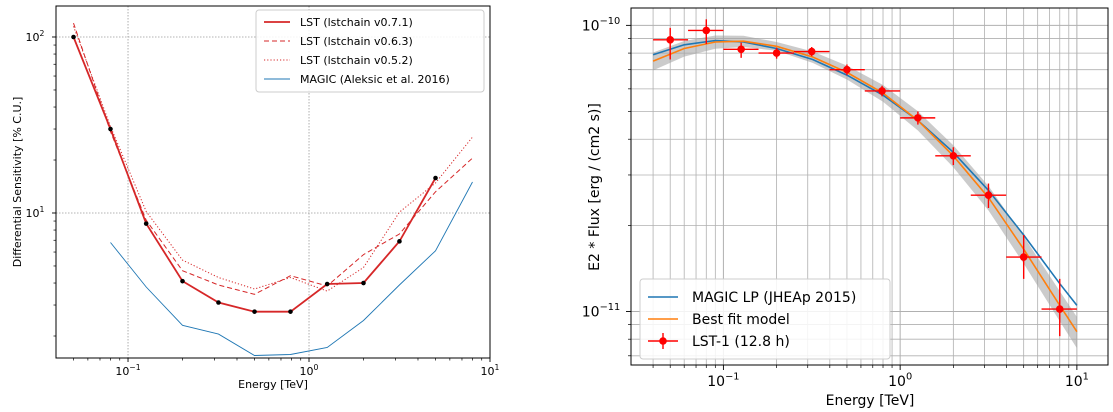 The width and height of the screenshot is (1113, 412). What do you see at coordinates (316, 367) in the screenshot?
I see `left-x-tick-label-exp: 0` at bounding box center [316, 367].